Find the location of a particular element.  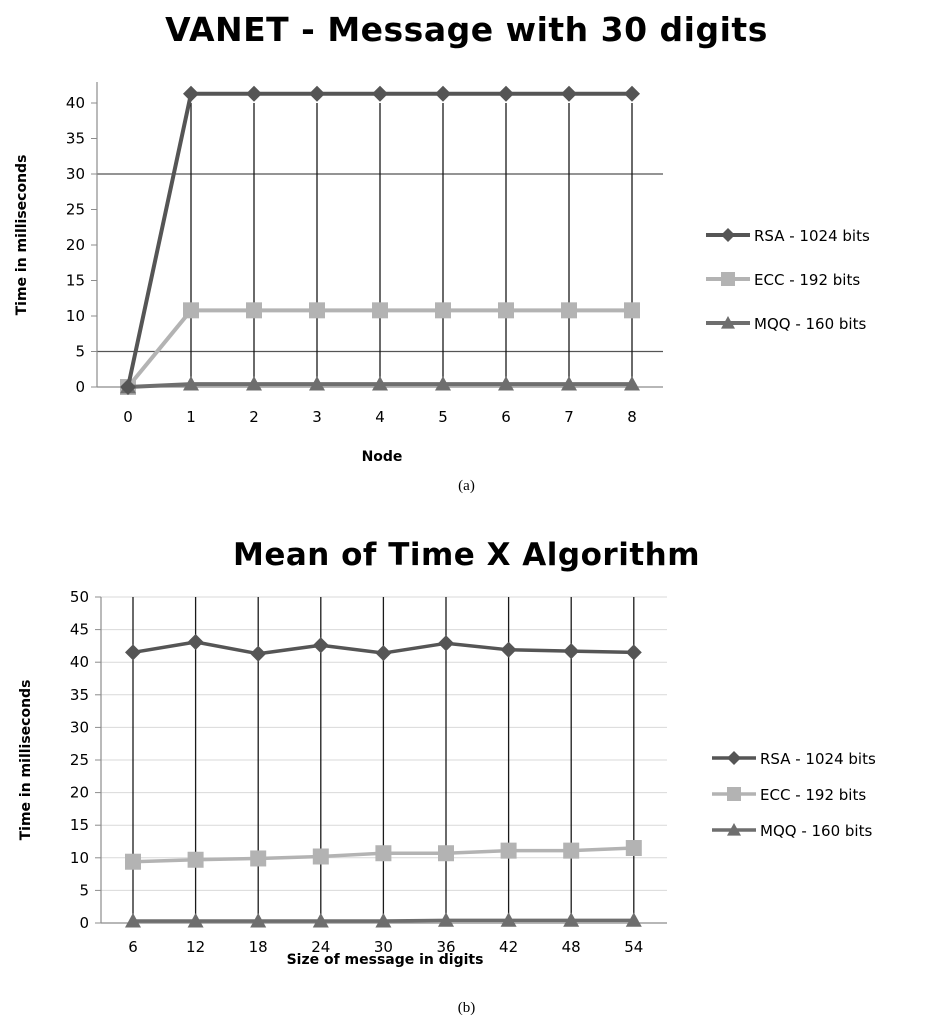

chart-b-legend-label: RSA - 1024 bits is located at coordinates (818, 759).